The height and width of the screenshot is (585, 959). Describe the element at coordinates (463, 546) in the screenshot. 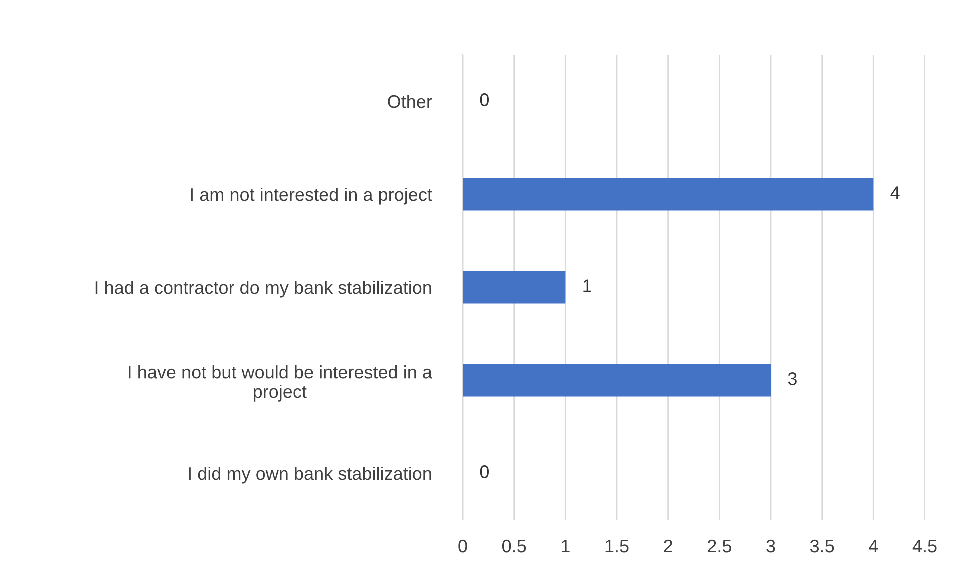

I see `x-tick-label: 0` at that location.